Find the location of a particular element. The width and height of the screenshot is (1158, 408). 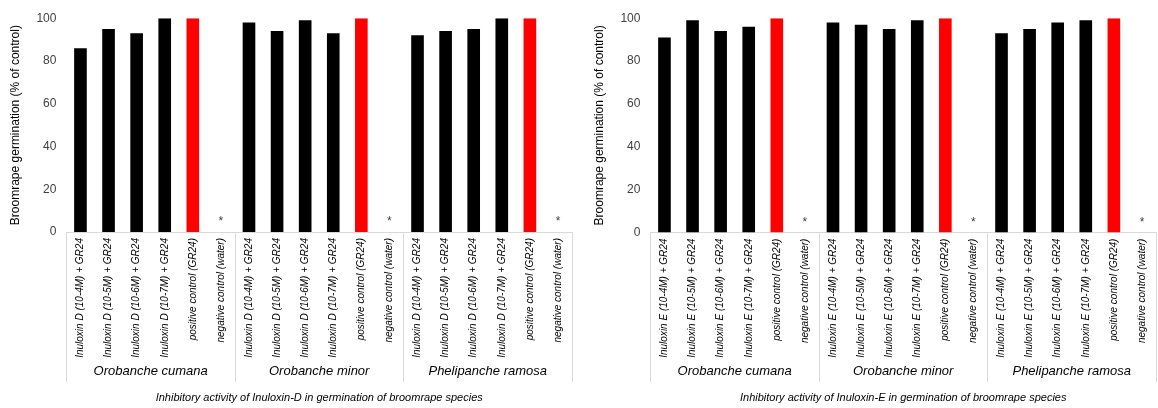

x-axis-title: Inhibitory activity of Inuloxin-D in germination of broomrape species is located at coordinates (319, 397).